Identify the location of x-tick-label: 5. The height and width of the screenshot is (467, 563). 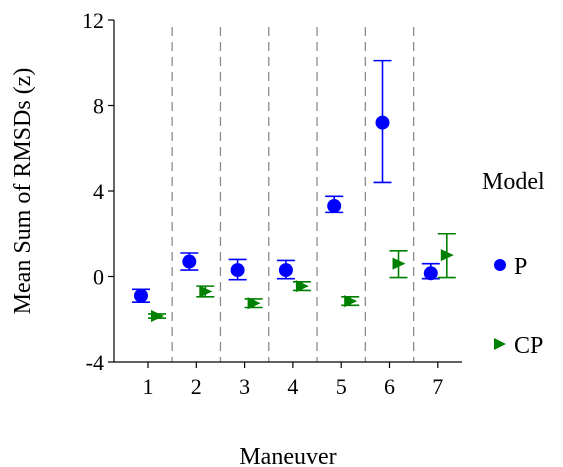
(341, 386).